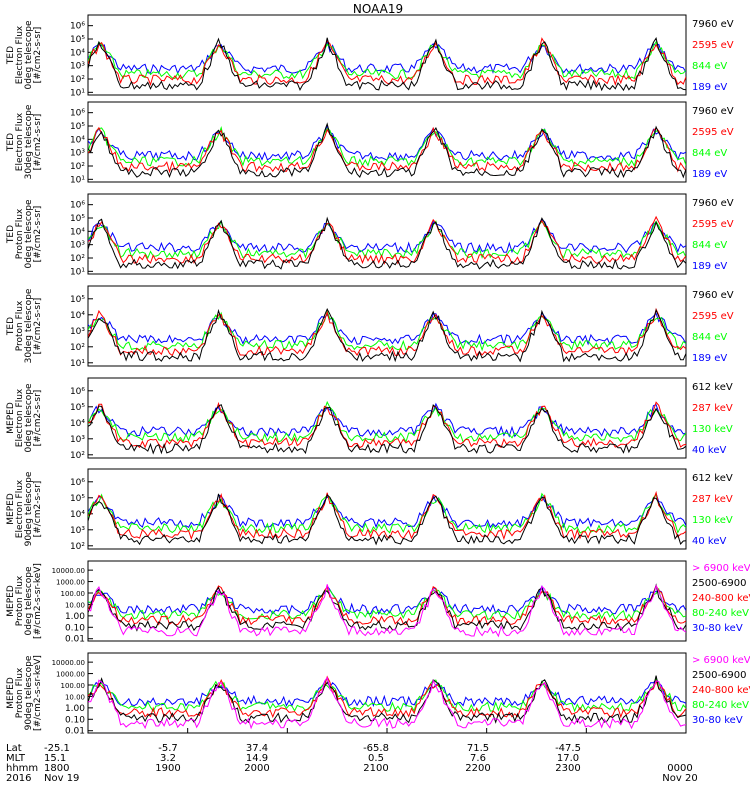 Image resolution: width=750 pixels, height=800 pixels. I want to click on legend-entry: 30-80 keV, so click(717, 628).